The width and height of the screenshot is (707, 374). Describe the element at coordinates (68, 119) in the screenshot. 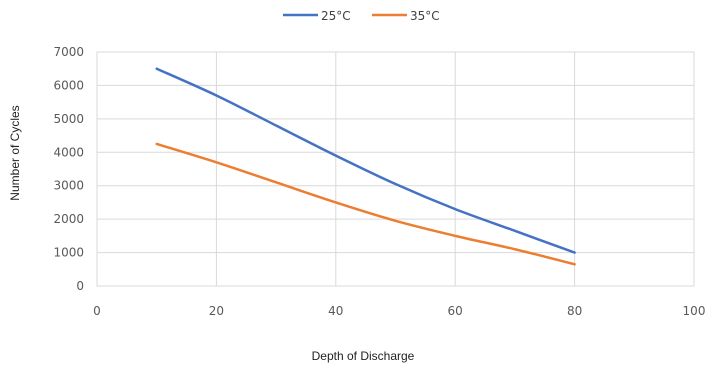

I see `y-tick-label-5000: 5000` at that location.